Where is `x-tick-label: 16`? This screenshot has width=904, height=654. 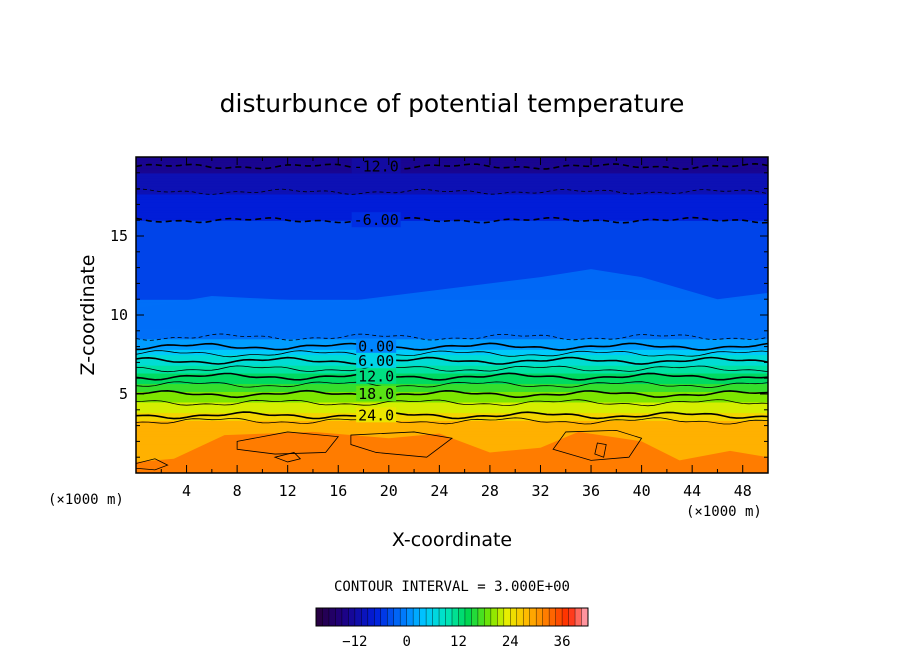
x-tick-label: 16 is located at coordinates (338, 491).